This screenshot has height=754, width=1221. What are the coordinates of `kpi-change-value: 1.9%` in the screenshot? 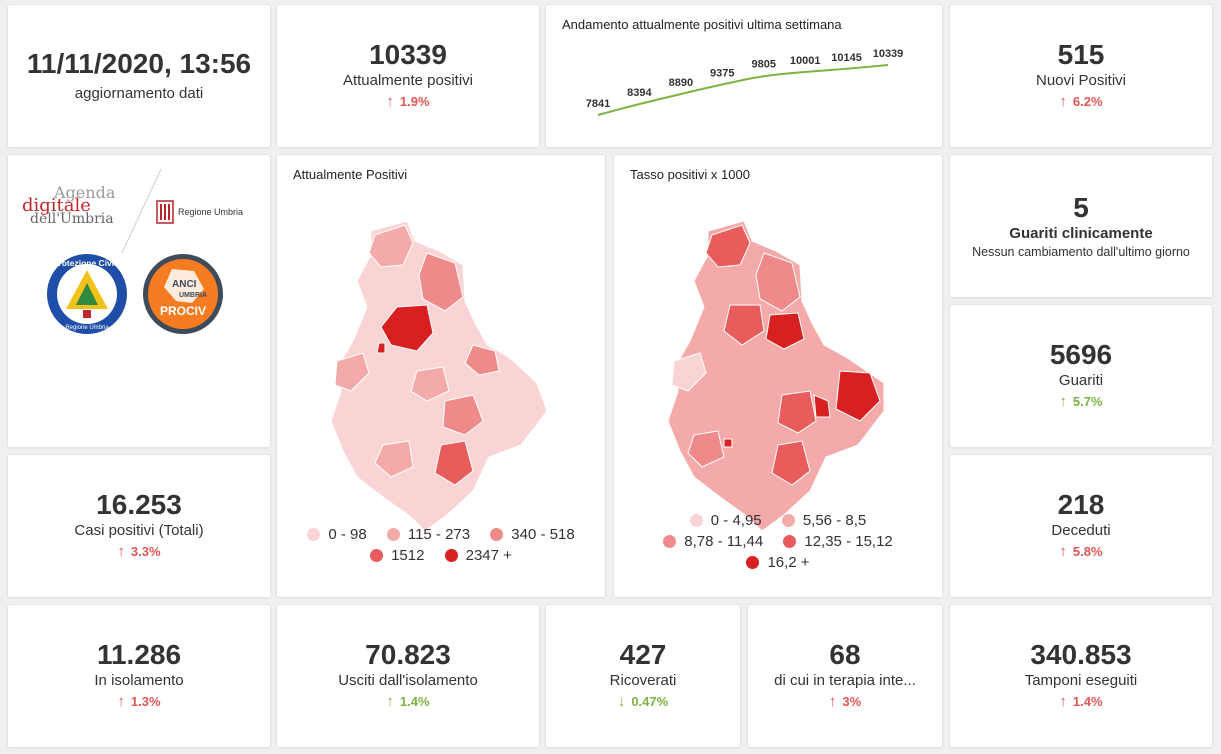 It's located at (414, 101).